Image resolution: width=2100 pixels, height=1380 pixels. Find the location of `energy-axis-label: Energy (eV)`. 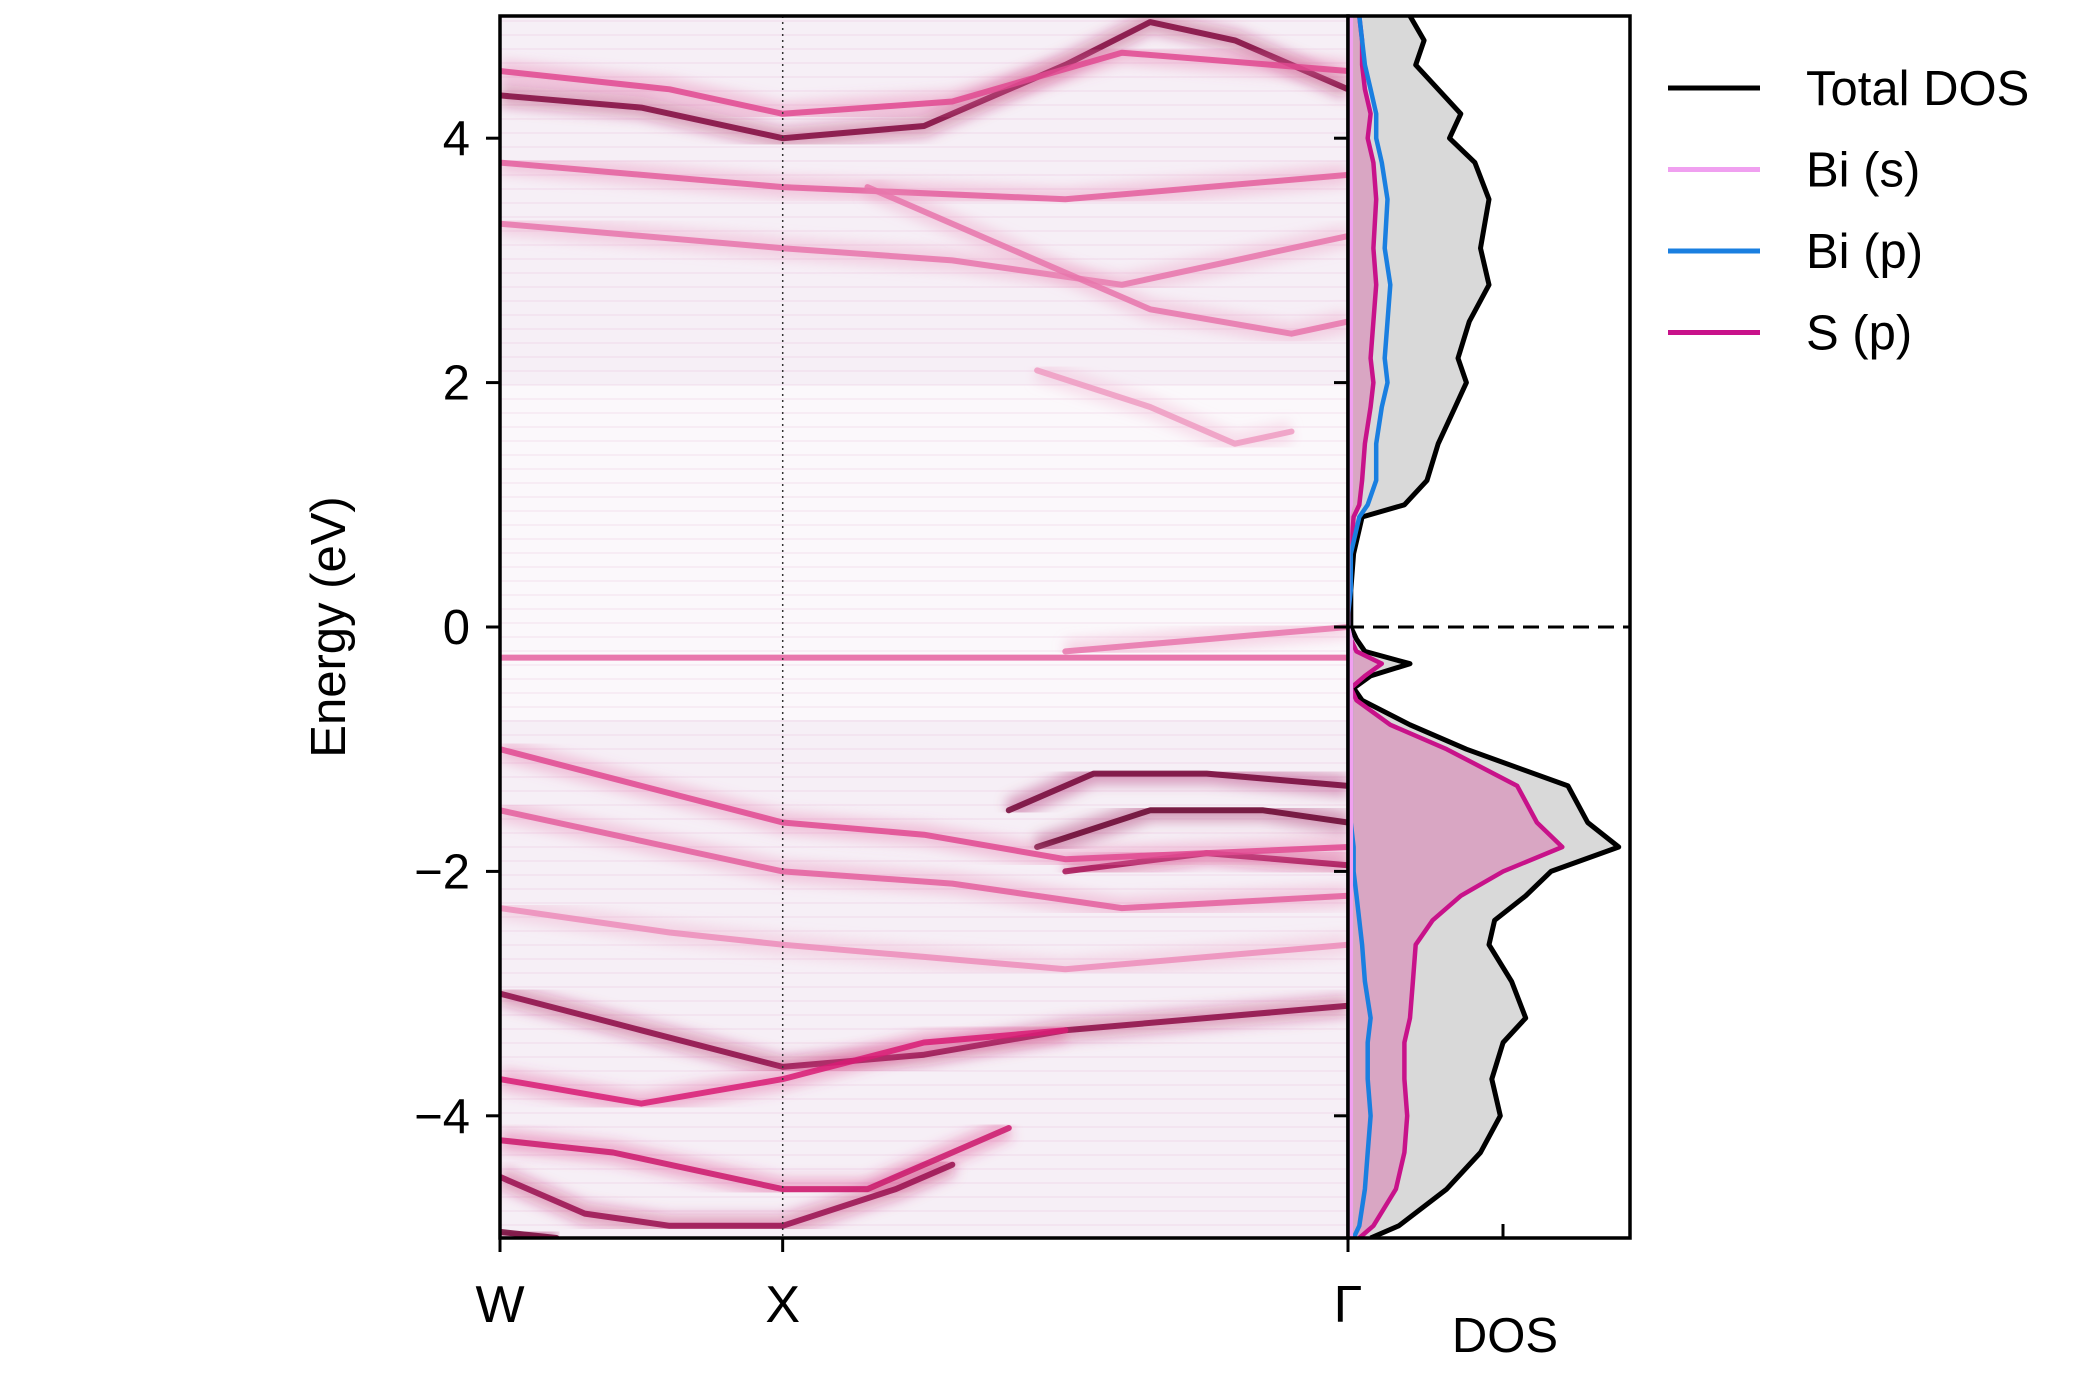

energy-axis-label: Energy (eV) is located at coordinates (329, 626).